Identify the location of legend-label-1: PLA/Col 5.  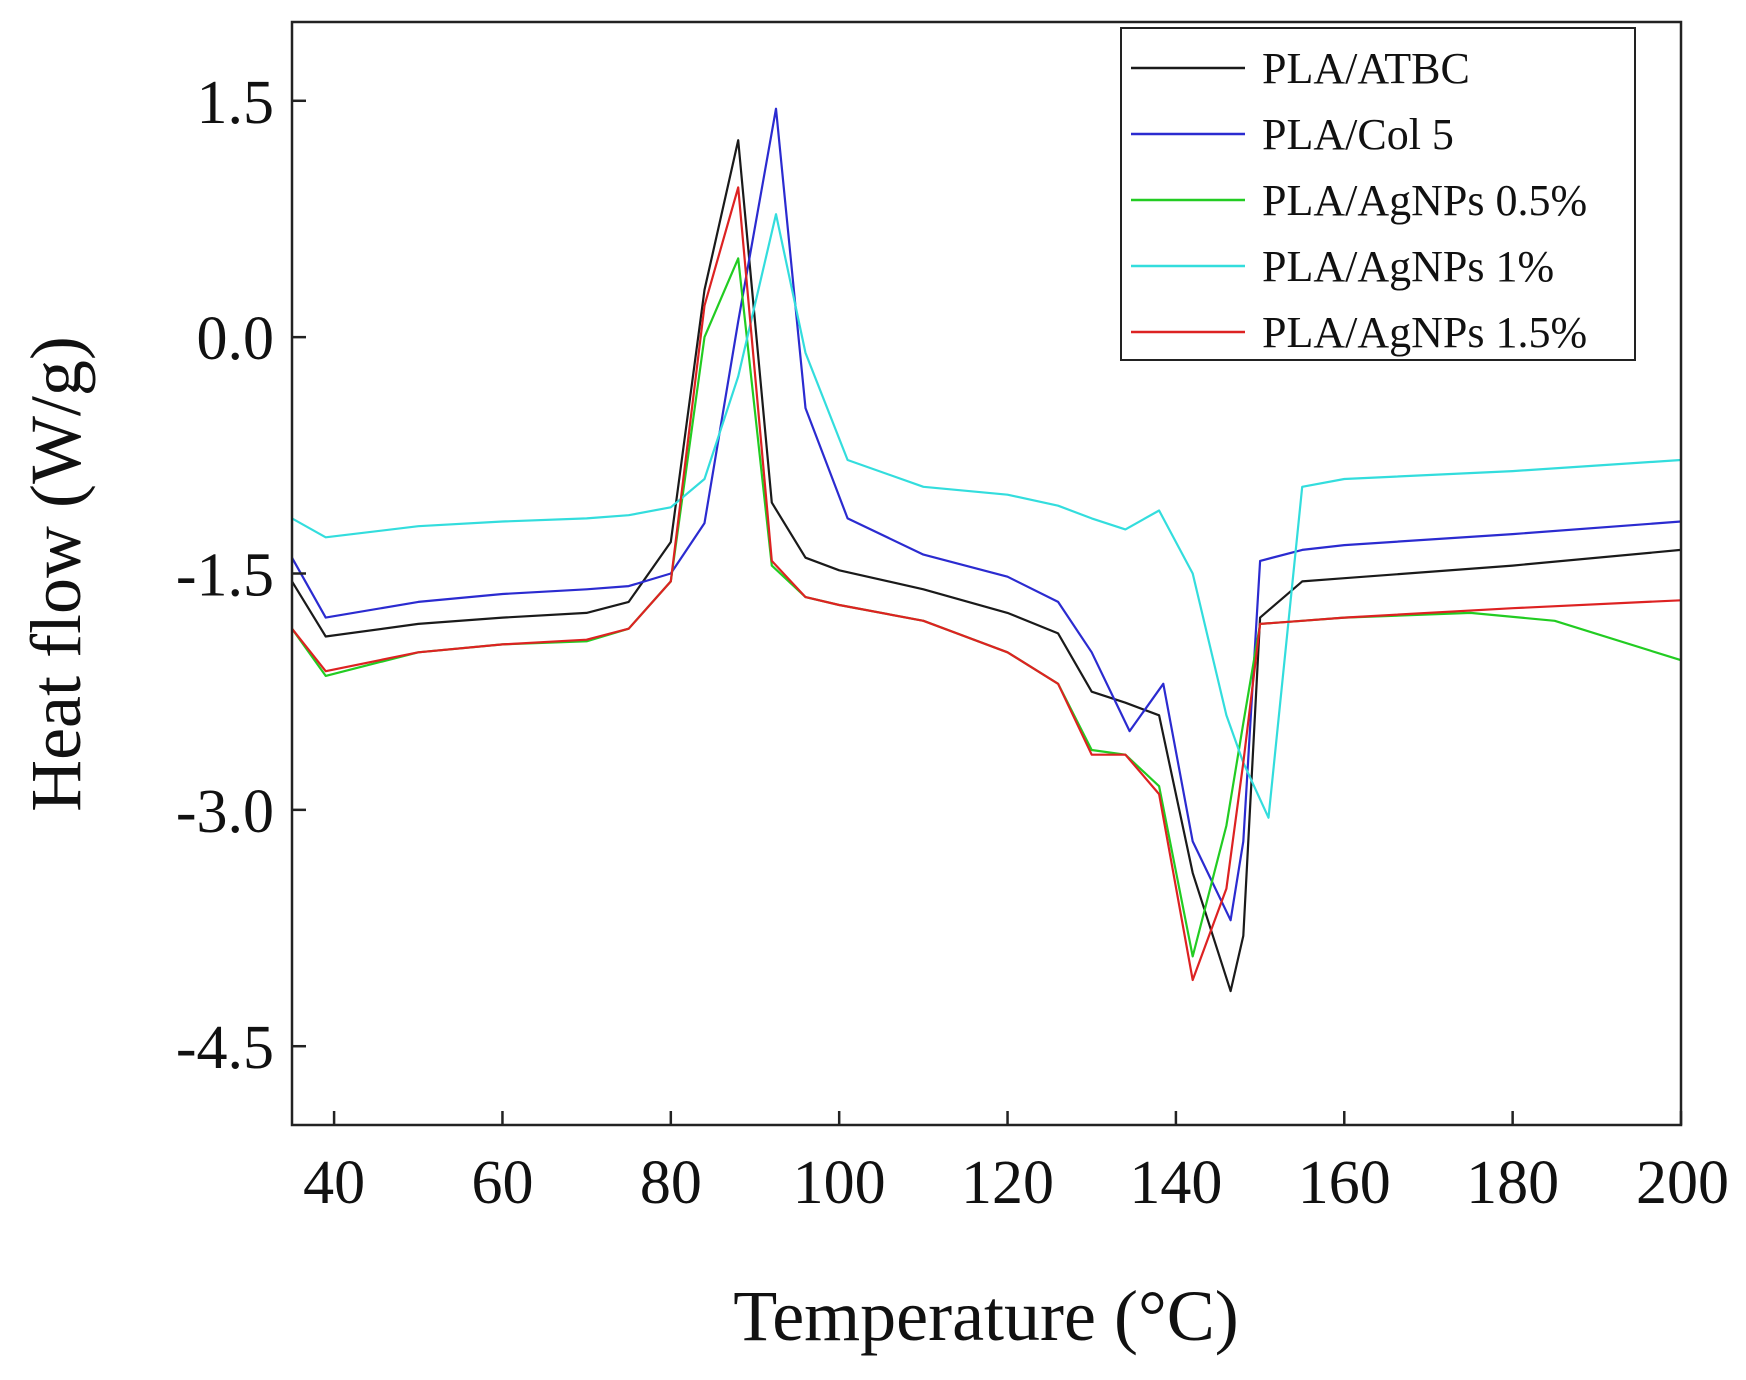
(1358, 134).